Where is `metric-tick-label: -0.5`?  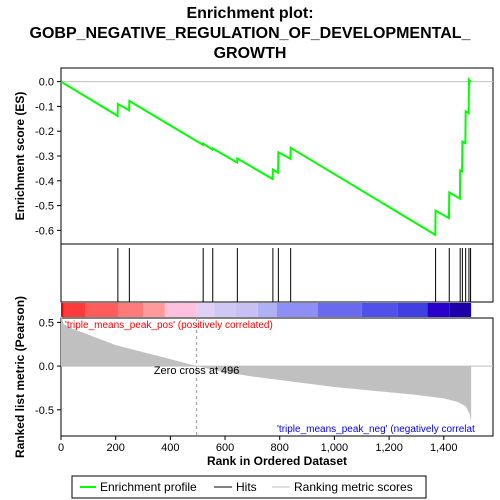
metric-tick-label: -0.5 is located at coordinates (44, 411).